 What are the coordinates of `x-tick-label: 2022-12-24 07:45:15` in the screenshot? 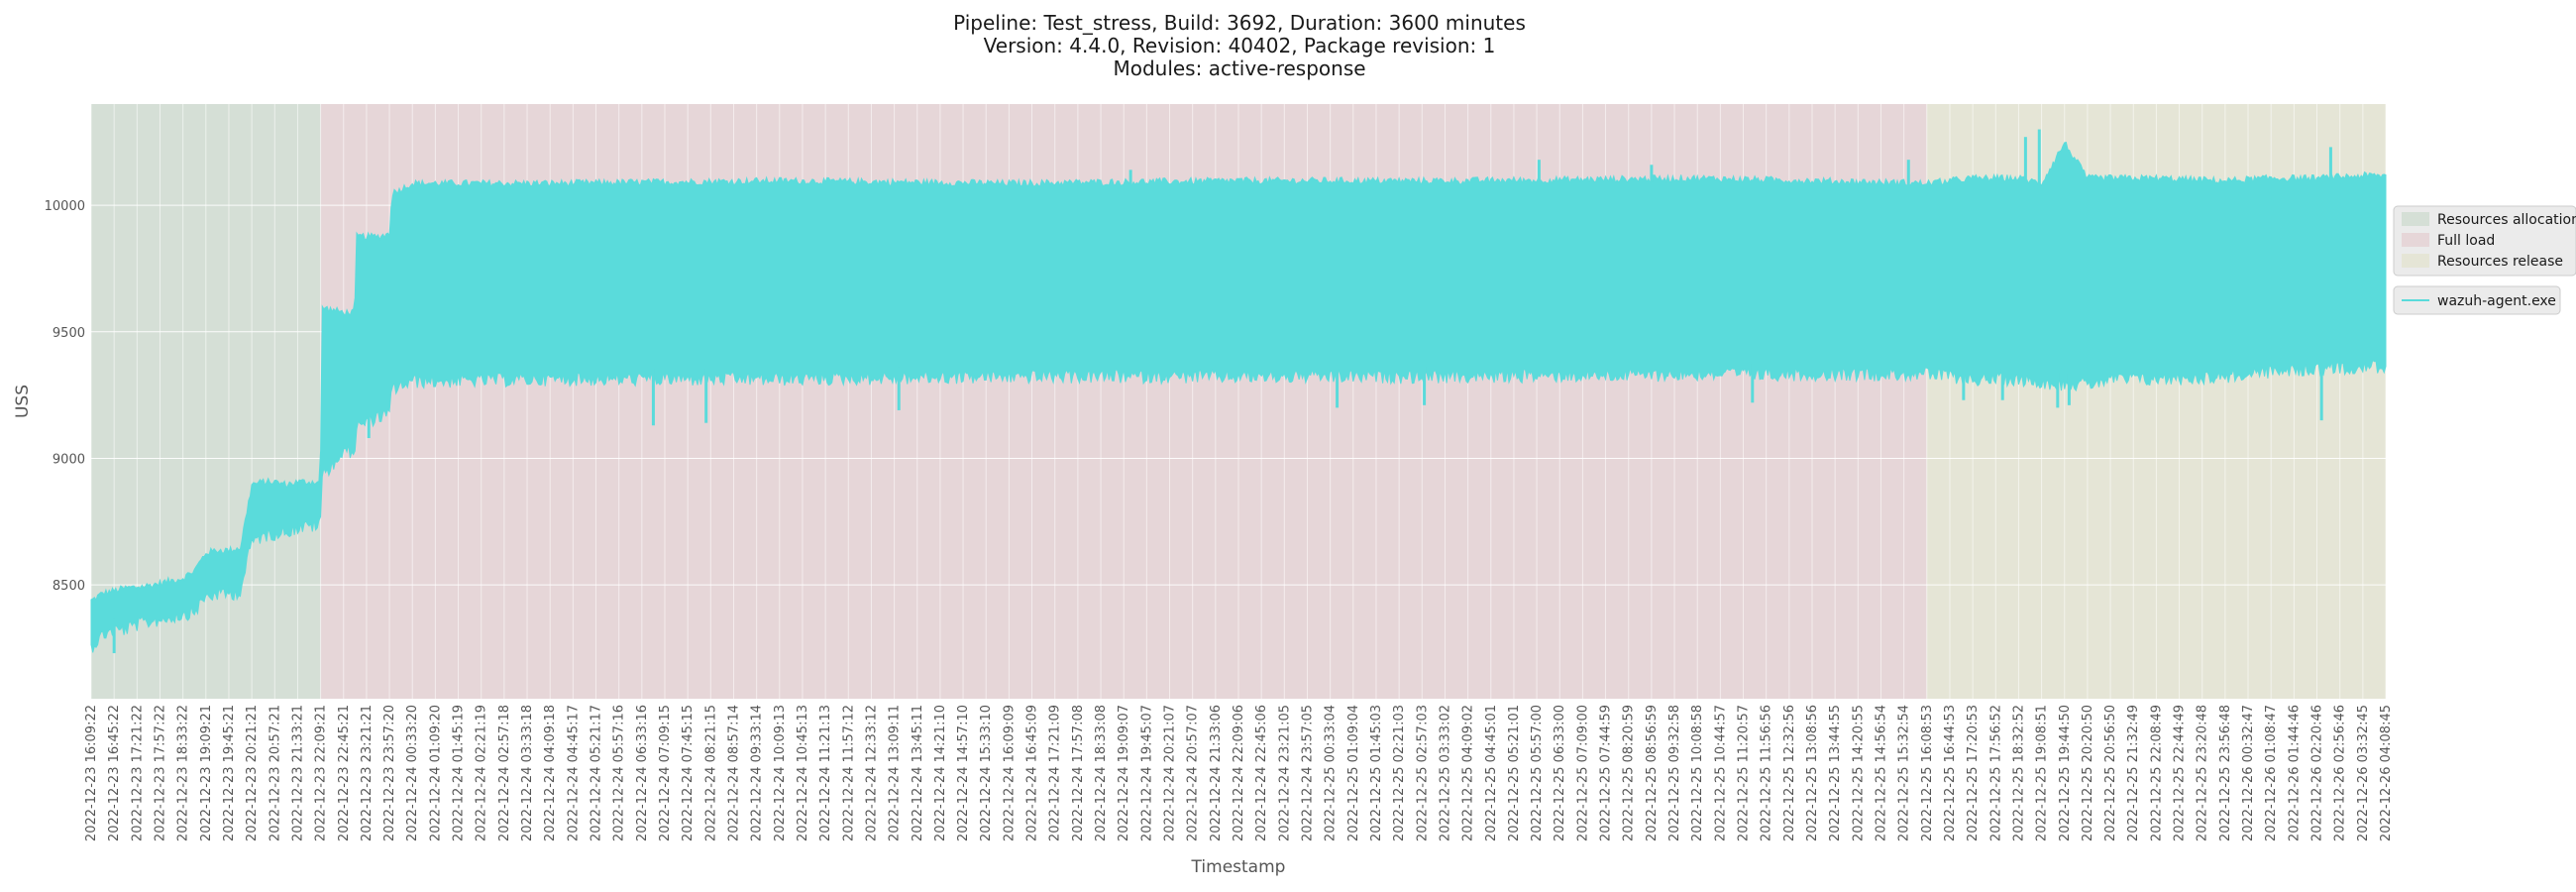 It's located at (688, 773).